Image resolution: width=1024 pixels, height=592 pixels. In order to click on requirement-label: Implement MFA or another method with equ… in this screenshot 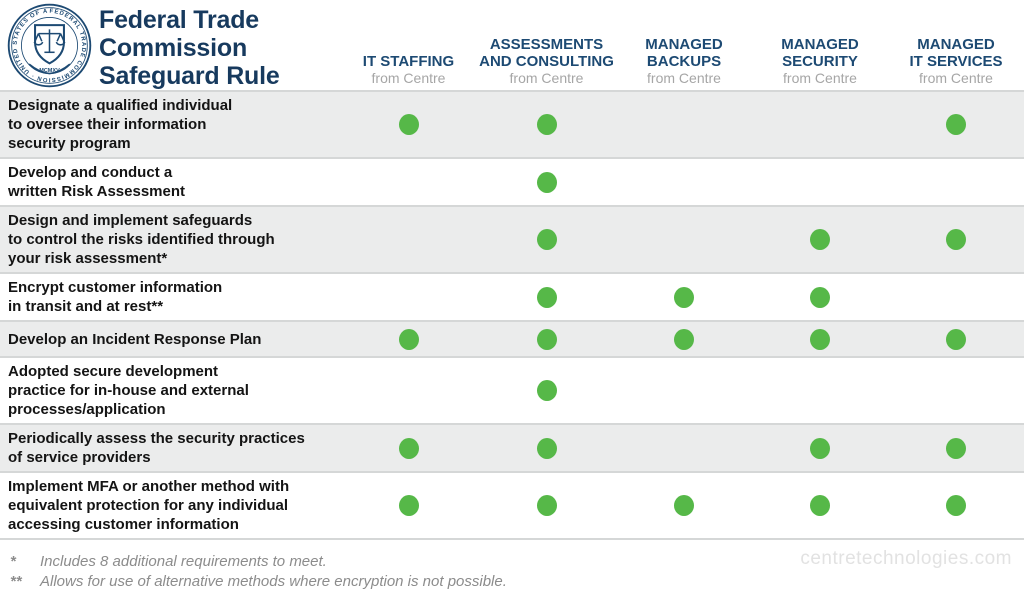, I will do `click(149, 505)`.